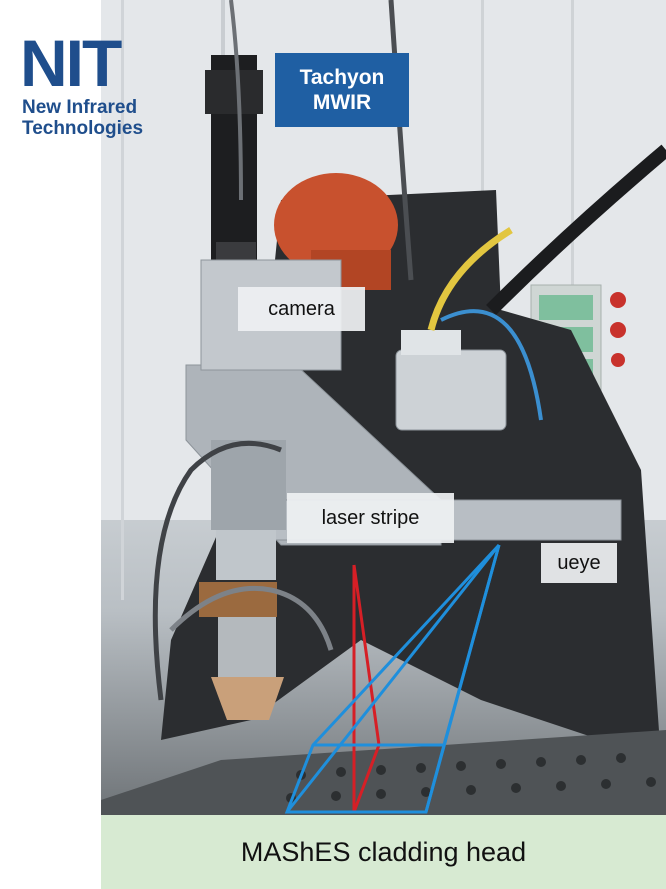  Describe the element at coordinates (579, 563) in the screenshot. I see `ueye-label: ueye` at that location.